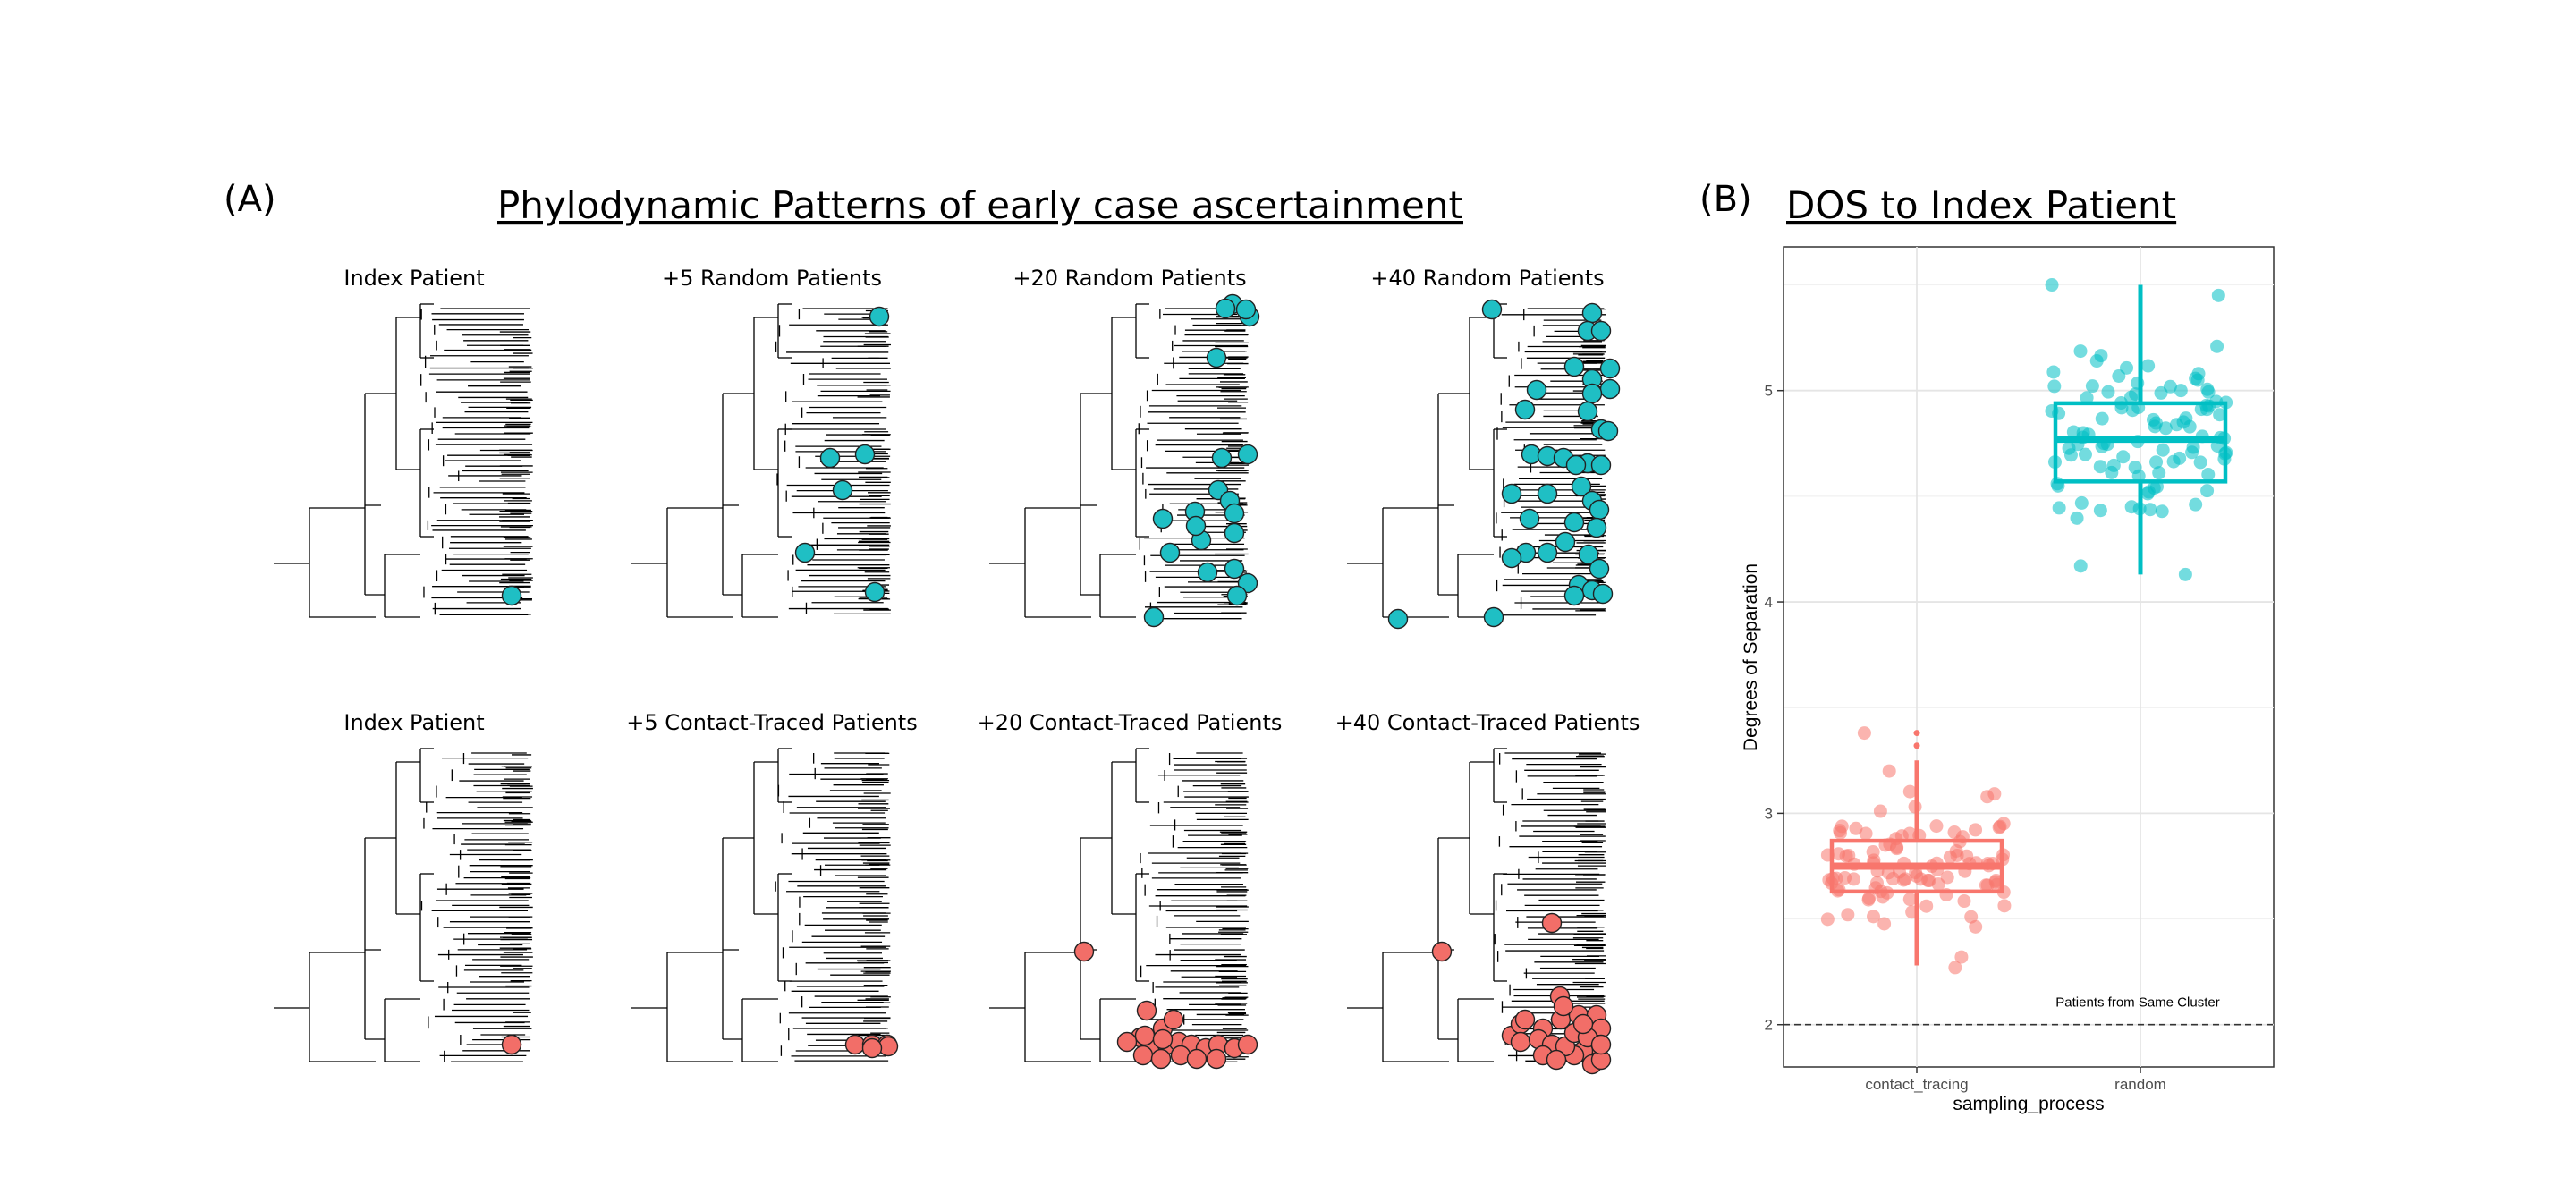  What do you see at coordinates (2029, 1010) in the screenshot?
I see `reference-line: Patients from Same Cluster` at bounding box center [2029, 1010].